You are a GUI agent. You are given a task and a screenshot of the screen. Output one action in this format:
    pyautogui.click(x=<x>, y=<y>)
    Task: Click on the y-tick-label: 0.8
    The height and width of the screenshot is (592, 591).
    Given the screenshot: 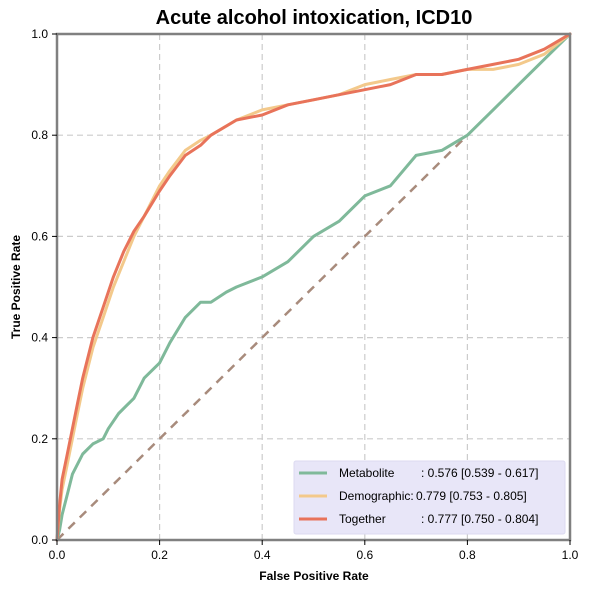 What is the action you would take?
    pyautogui.click(x=39, y=135)
    